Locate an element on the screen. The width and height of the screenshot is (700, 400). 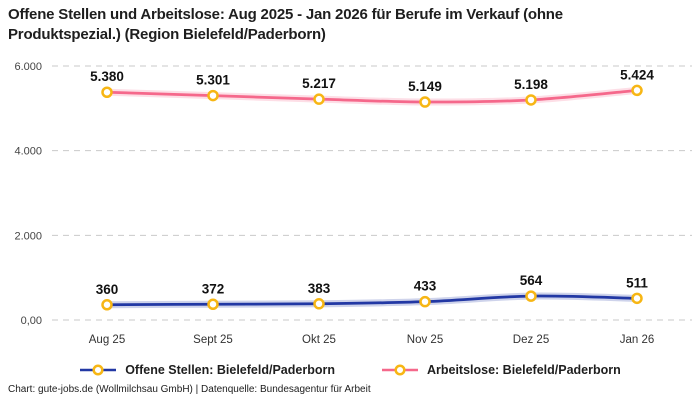
data-point-label: 5.217 is located at coordinates (319, 83).